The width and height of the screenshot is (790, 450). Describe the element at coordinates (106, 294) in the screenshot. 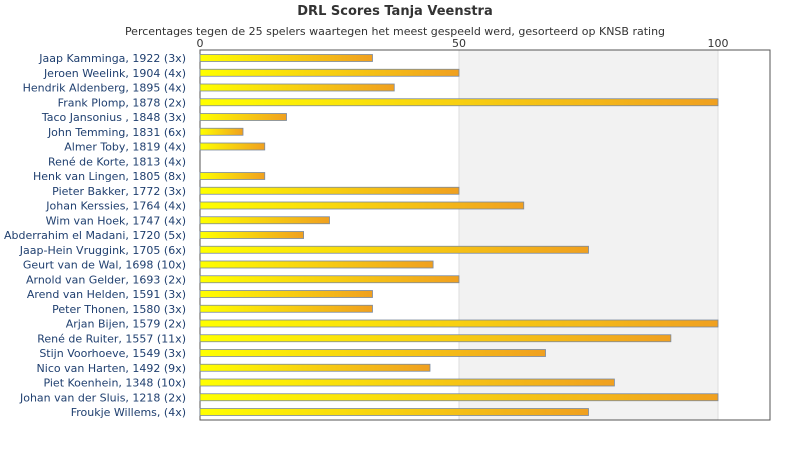

I see `category-label: Arend van Helden, 1591 (3x)` at that location.